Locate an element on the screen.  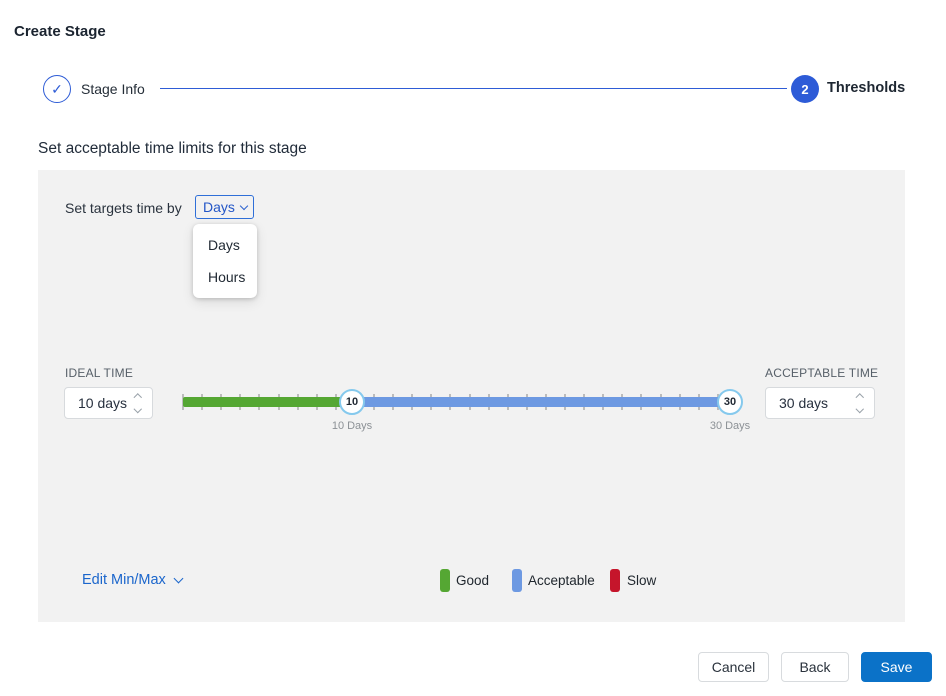
menu-item-days: Days is located at coordinates (224, 245).